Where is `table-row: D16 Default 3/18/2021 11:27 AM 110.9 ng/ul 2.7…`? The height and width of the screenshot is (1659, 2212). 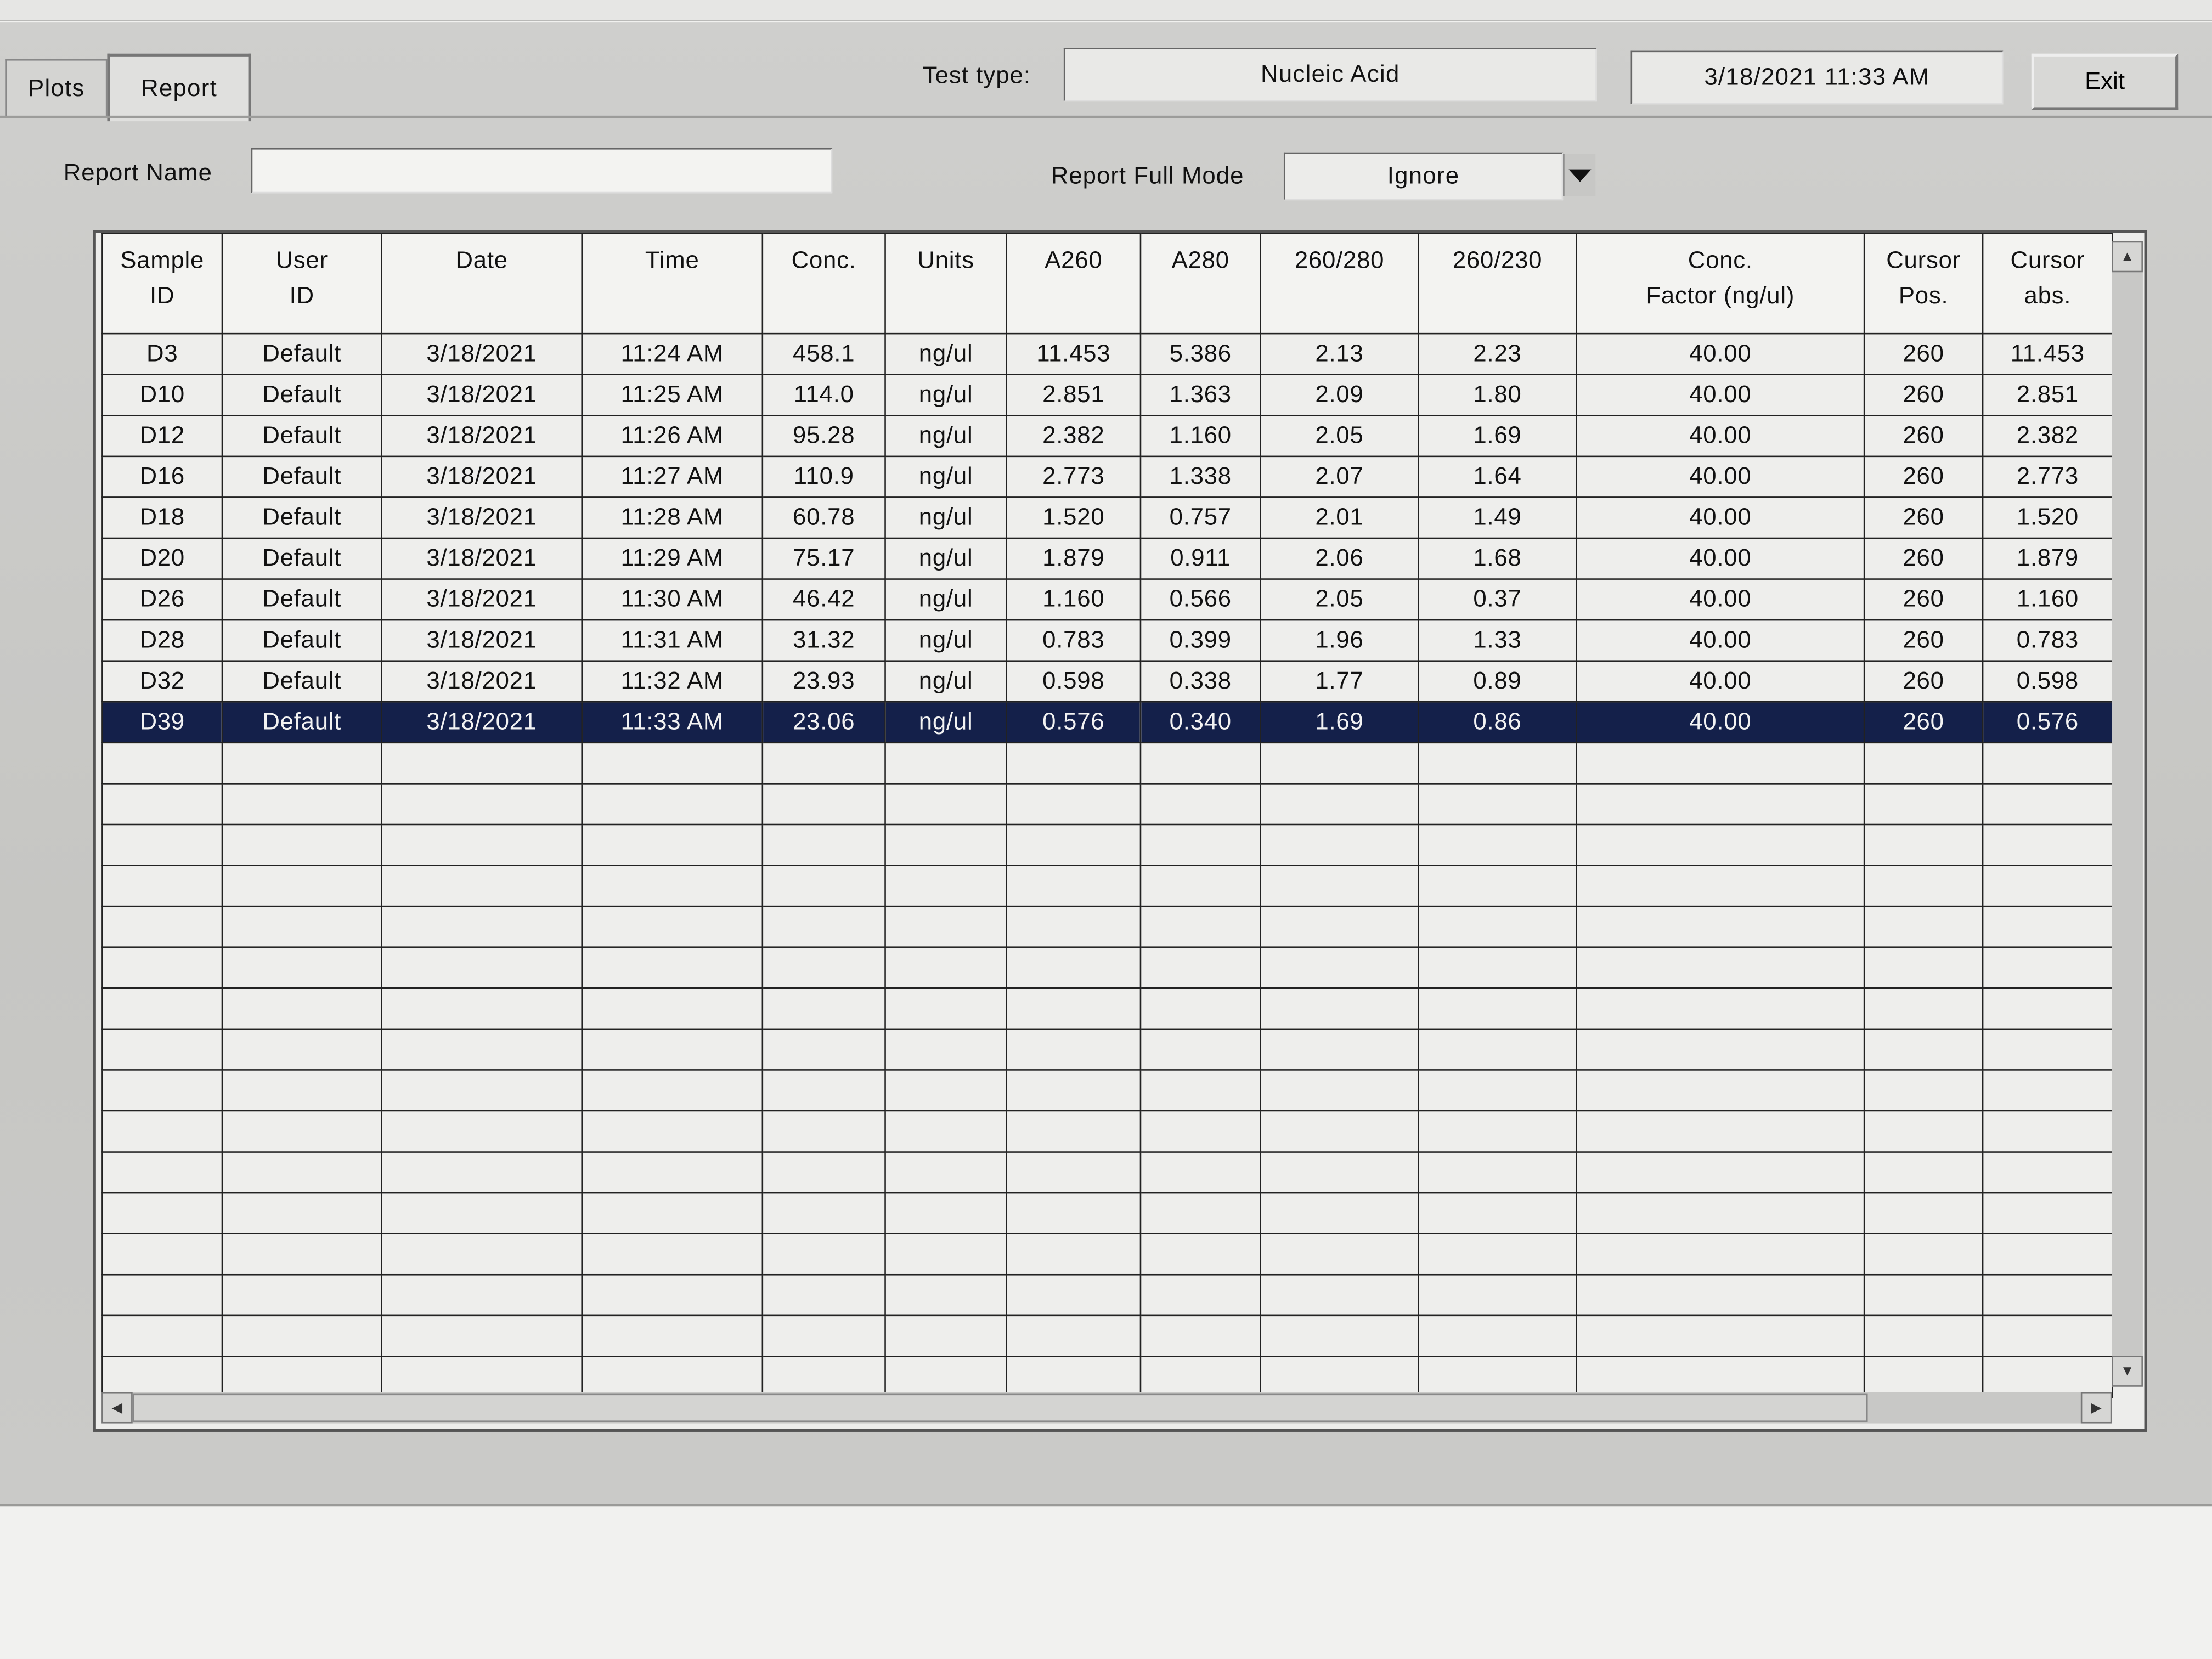
table-row: D16 Default 3/18/2021 11:27 AM 110.9 ng/ul 2.7… is located at coordinates (1107, 477).